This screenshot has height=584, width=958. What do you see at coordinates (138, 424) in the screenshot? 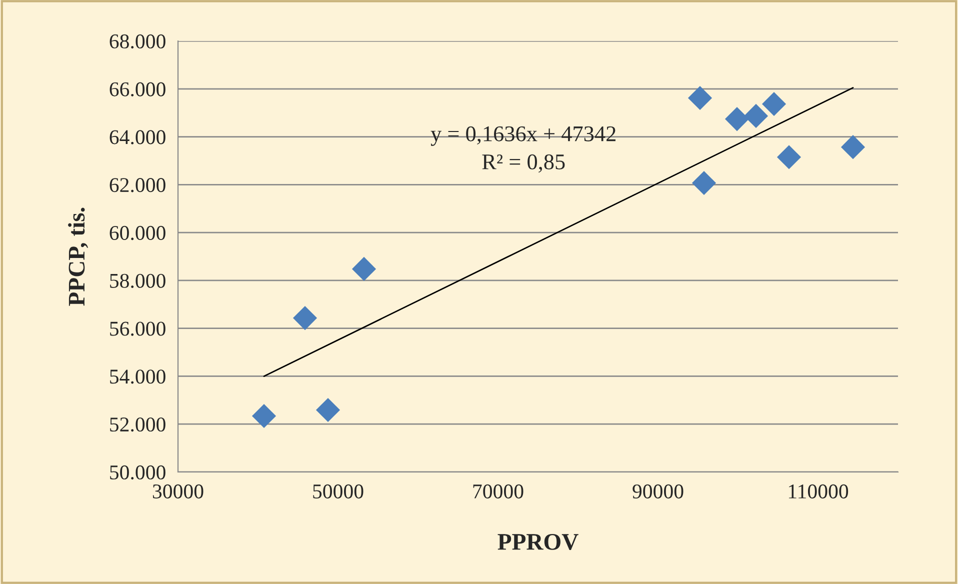
I see `y-tick-label: 52.000` at bounding box center [138, 424].